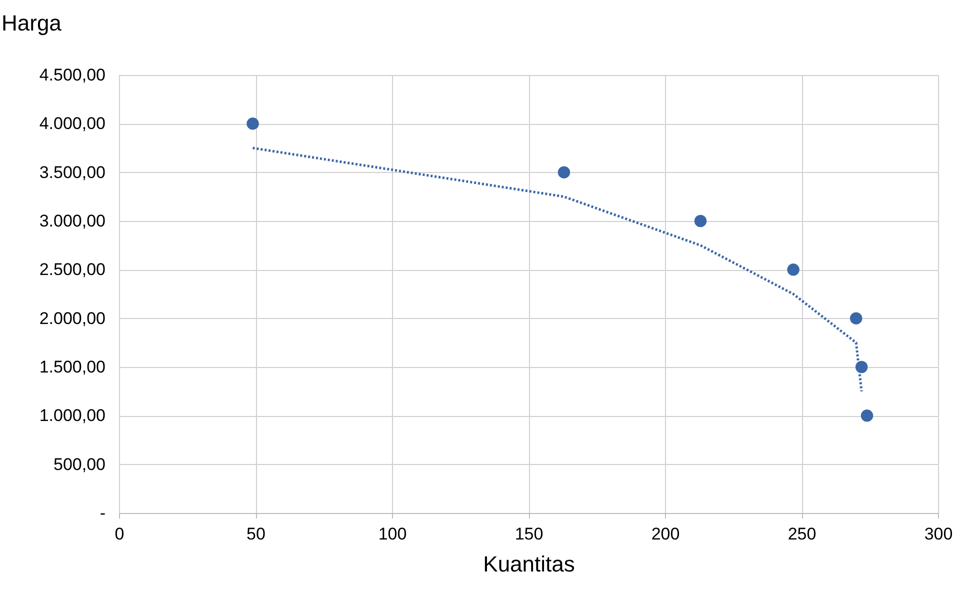 This screenshot has width=968, height=610. What do you see at coordinates (72, 367) in the screenshot?
I see `y-tick-label: 1.500,00` at bounding box center [72, 367].